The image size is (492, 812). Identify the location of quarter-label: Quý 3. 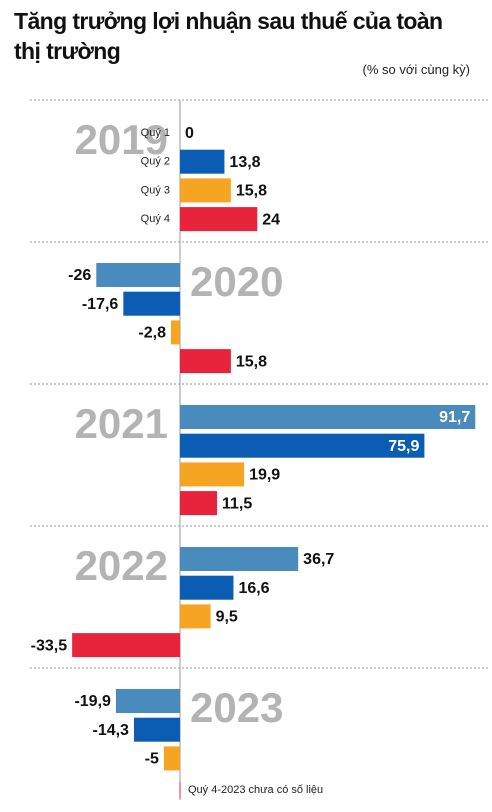
(155, 190).